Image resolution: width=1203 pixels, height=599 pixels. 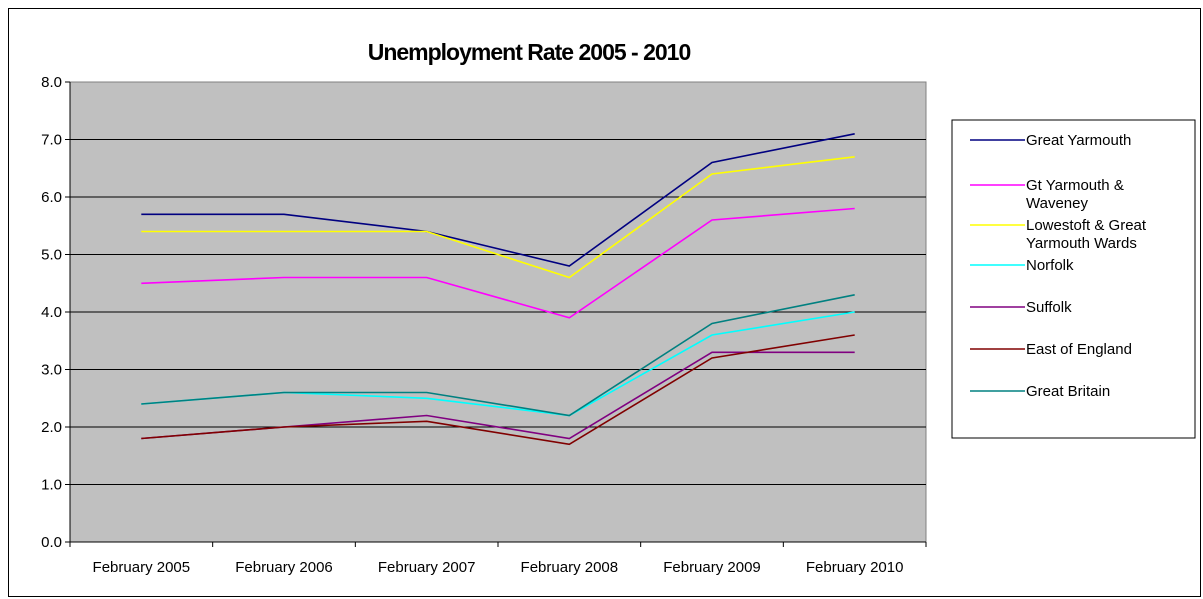 I want to click on series-line-lowestoft-great-yarmouth-wards, so click(x=498, y=217).